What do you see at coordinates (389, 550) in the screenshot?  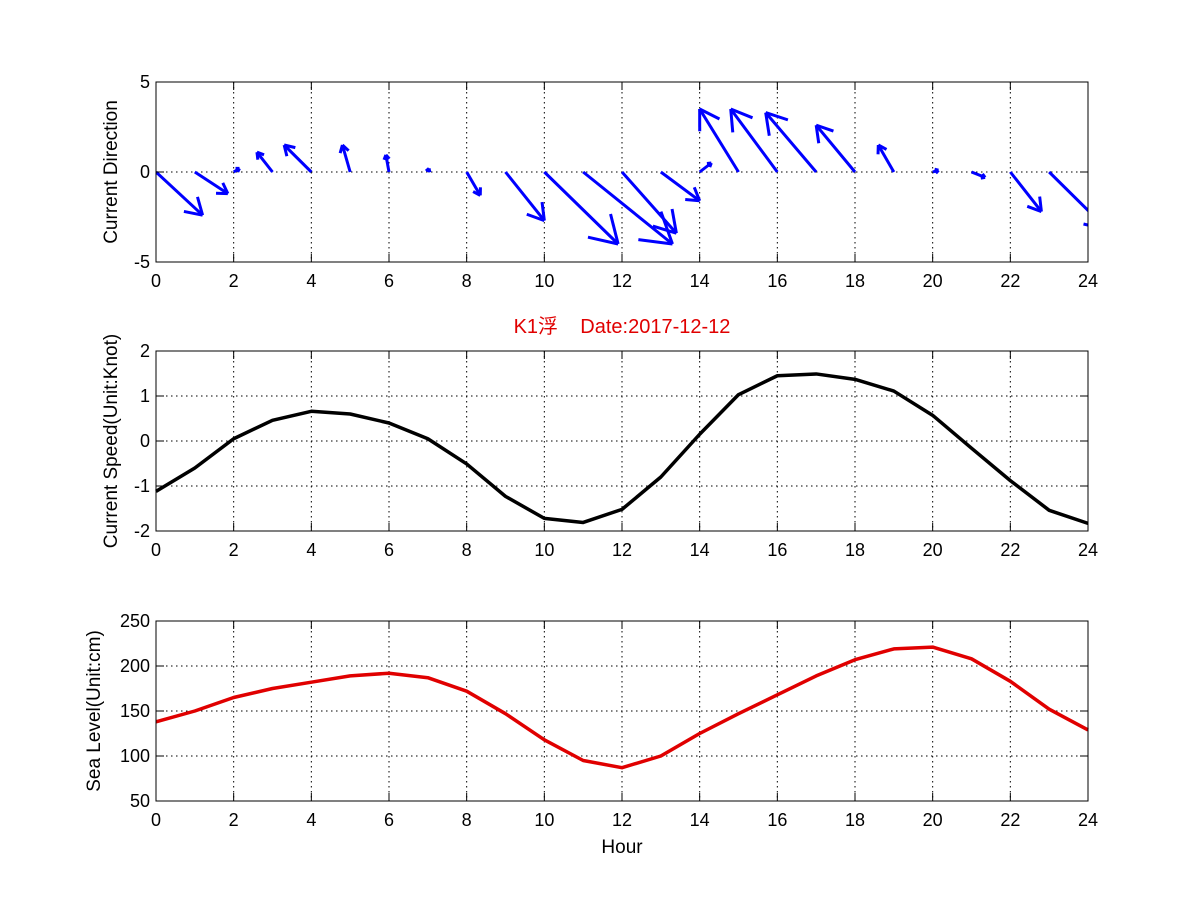 I see `current-speed-xtick-label: 6` at bounding box center [389, 550].